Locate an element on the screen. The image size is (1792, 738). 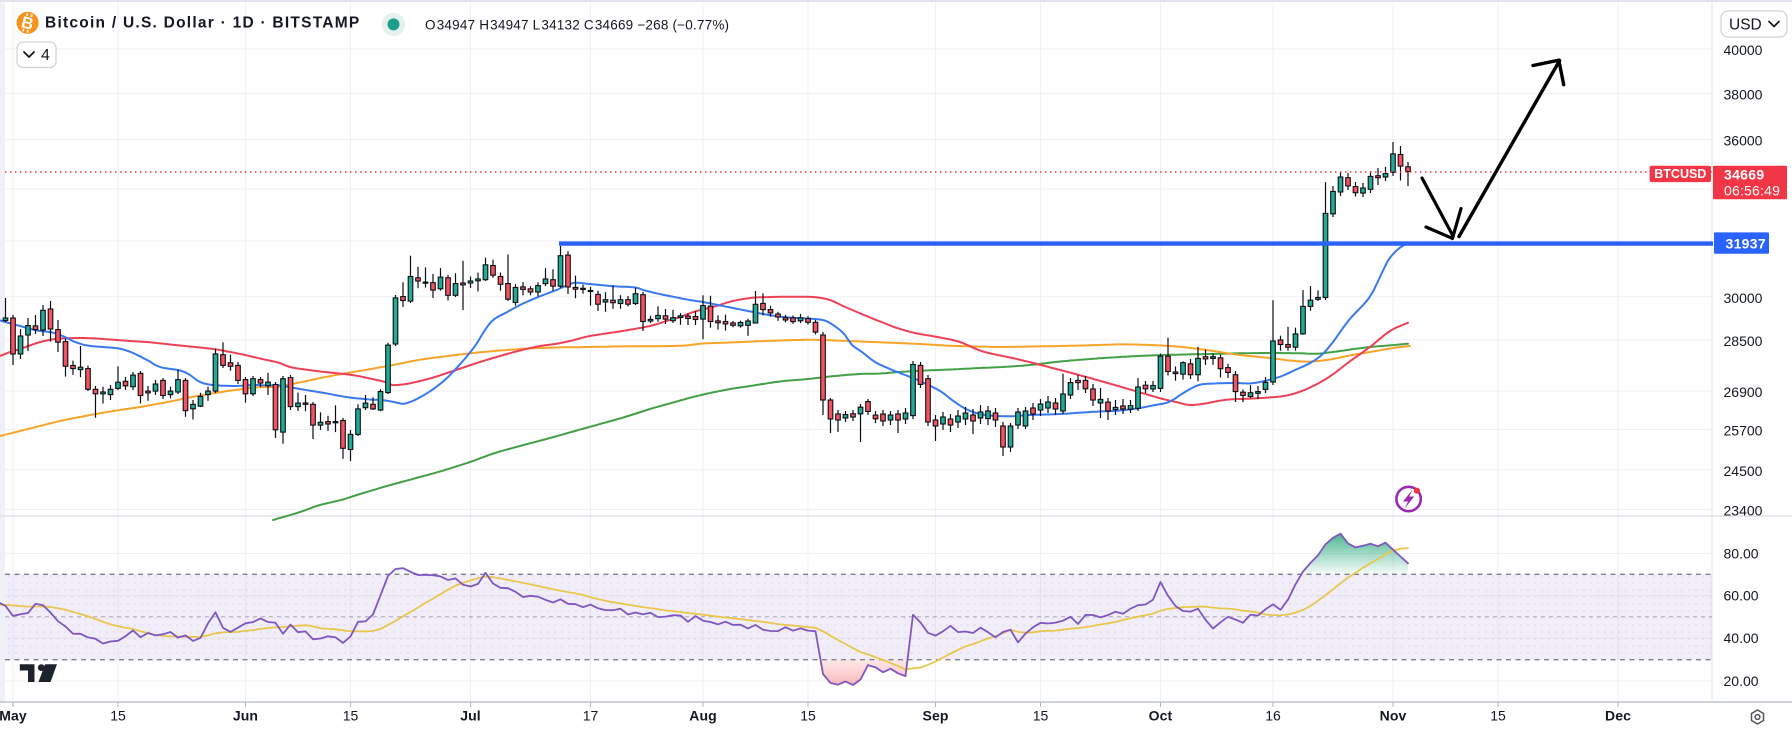
svg-text: 38000 is located at coordinates (1743, 94).